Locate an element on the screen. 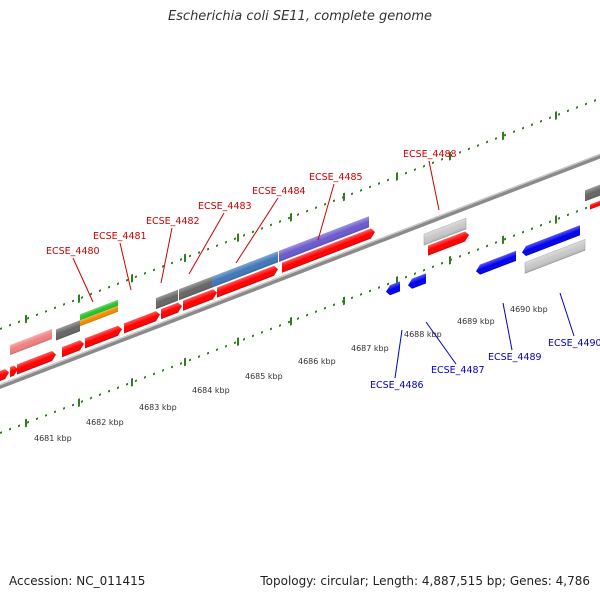 The width and height of the screenshot is (600, 600). gene-label-forward: ECSE_4480 is located at coordinates (73, 251).